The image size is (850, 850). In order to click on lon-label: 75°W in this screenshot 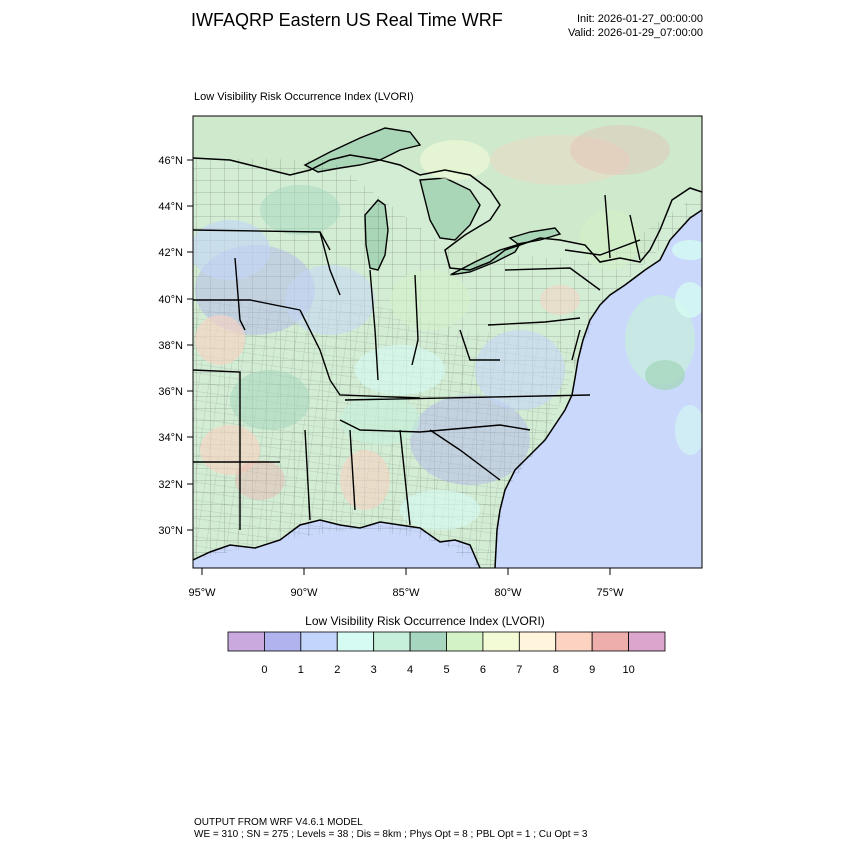, I will do `click(610, 593)`.